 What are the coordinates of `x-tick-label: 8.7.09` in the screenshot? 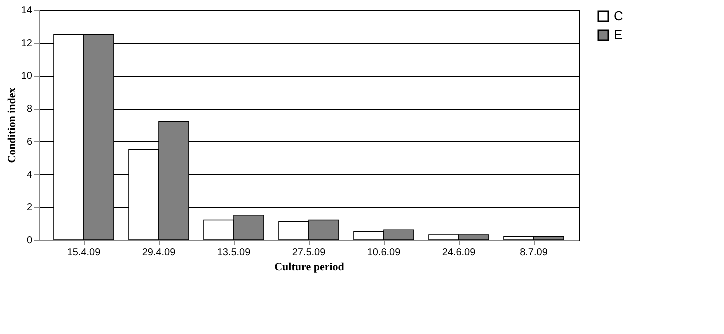 It's located at (534, 253).